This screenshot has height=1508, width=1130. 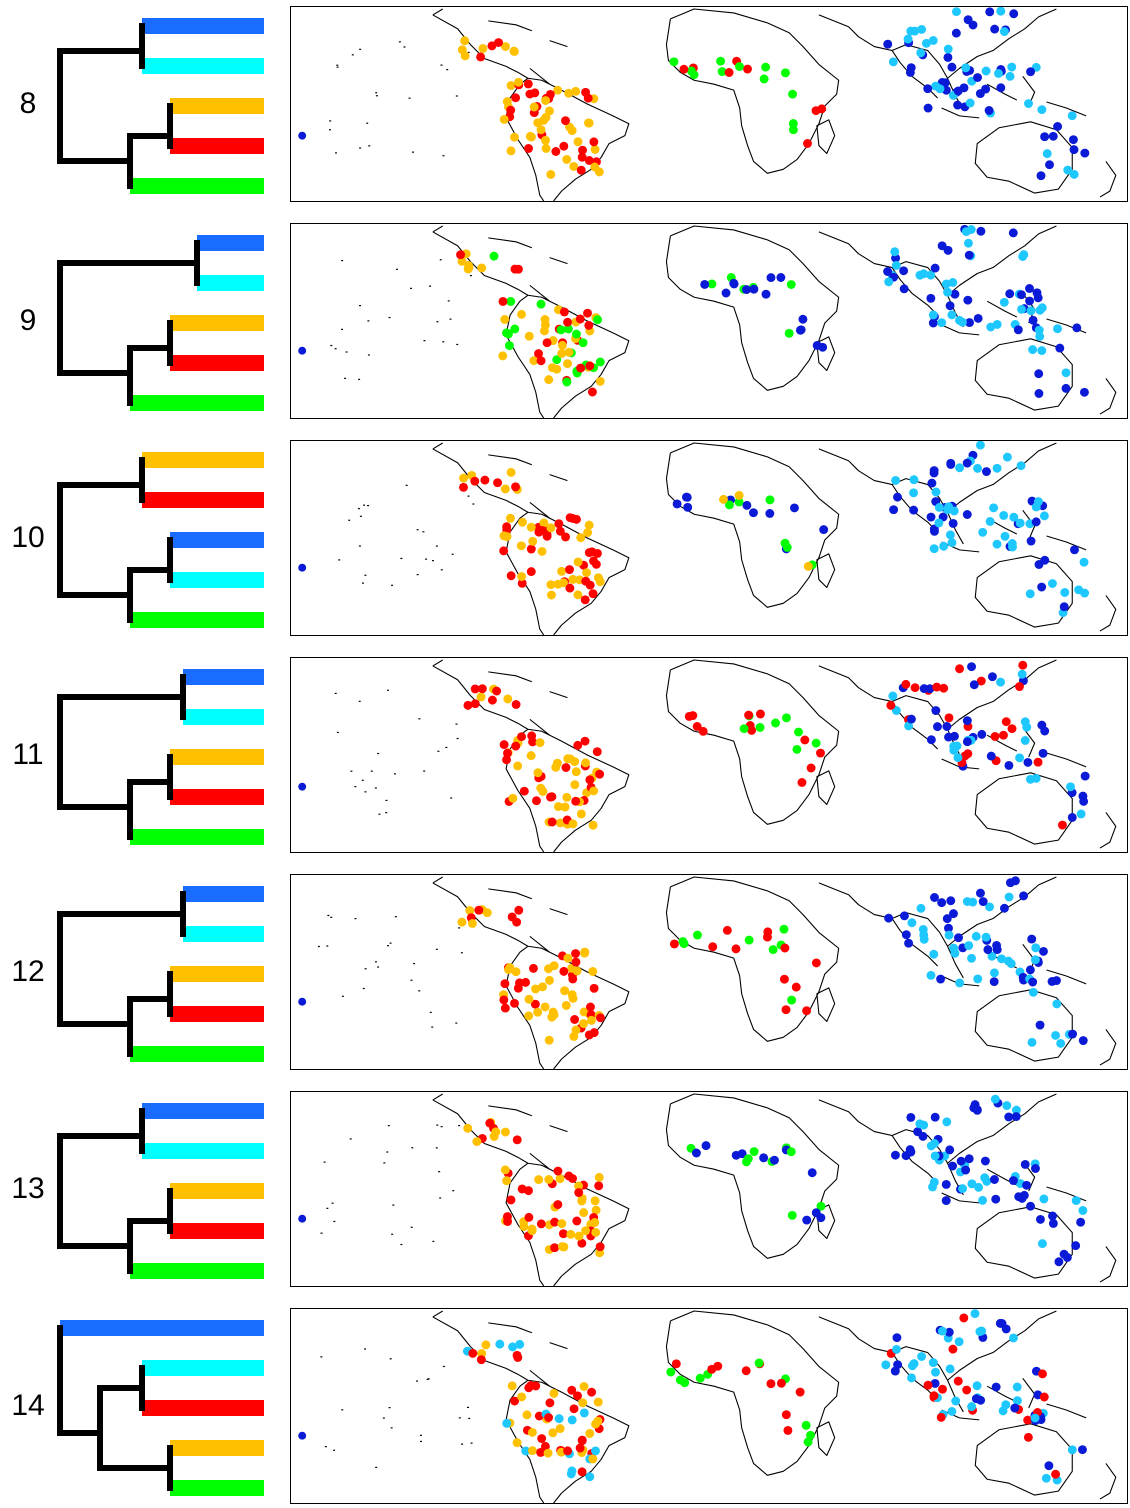 I want to click on coastline-caribbean, so click(x=528, y=1336).